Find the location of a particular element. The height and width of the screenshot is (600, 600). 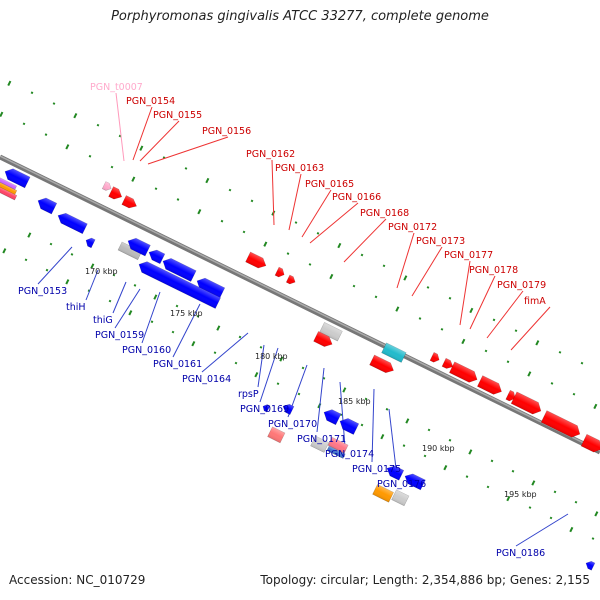

scale-label-195: 195 kbp is located at coordinates (520, 494).